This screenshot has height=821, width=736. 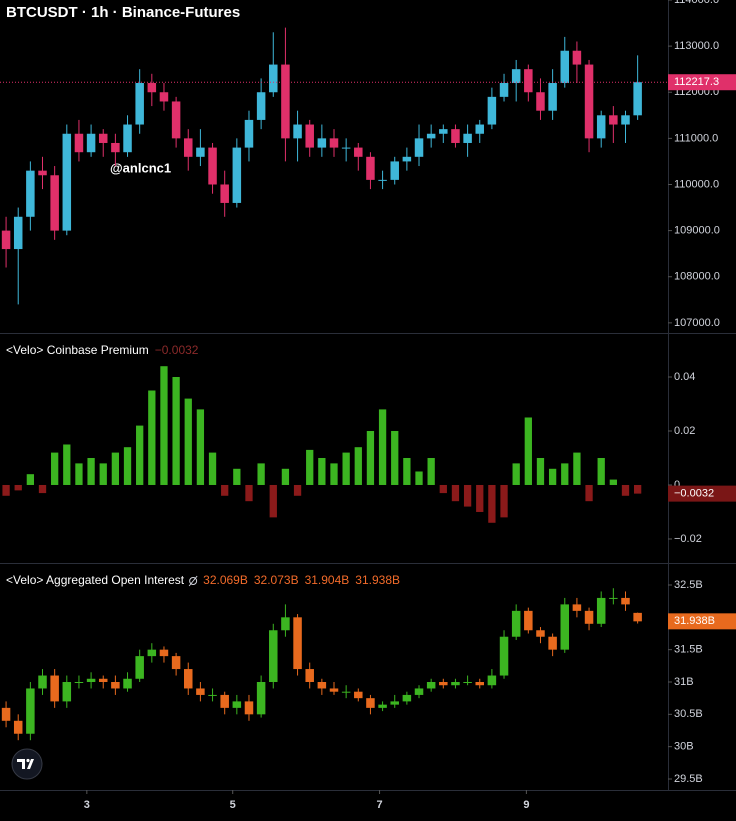 I want to click on y-tick-label: 111000.0, so click(x=696, y=138).